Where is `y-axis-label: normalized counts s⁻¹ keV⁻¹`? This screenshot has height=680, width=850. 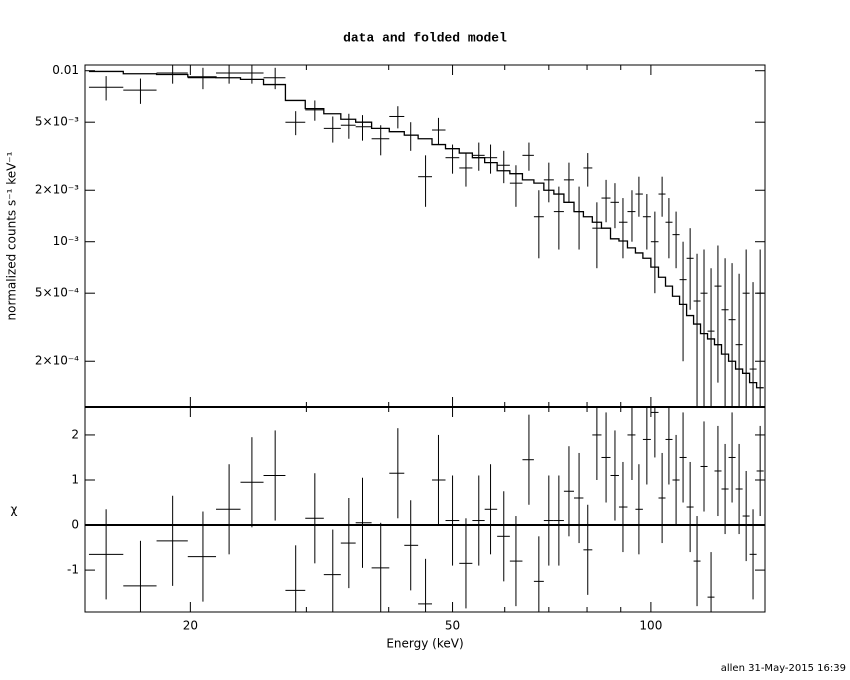
y-axis-label: normalized counts s⁻¹ keV⁻¹ is located at coordinates (12, 235).